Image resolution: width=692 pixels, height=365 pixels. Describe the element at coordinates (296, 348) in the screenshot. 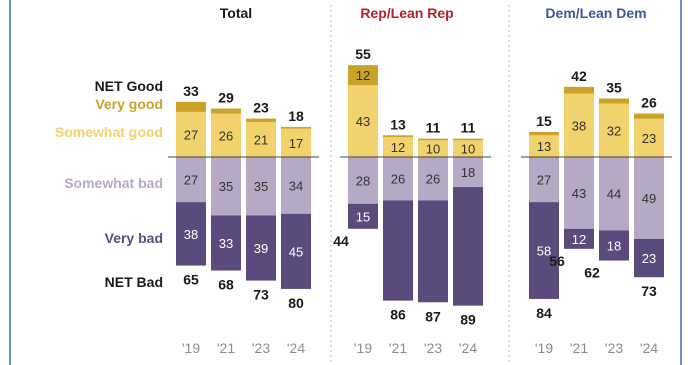

I see `x-tick-total-24: '24` at that location.